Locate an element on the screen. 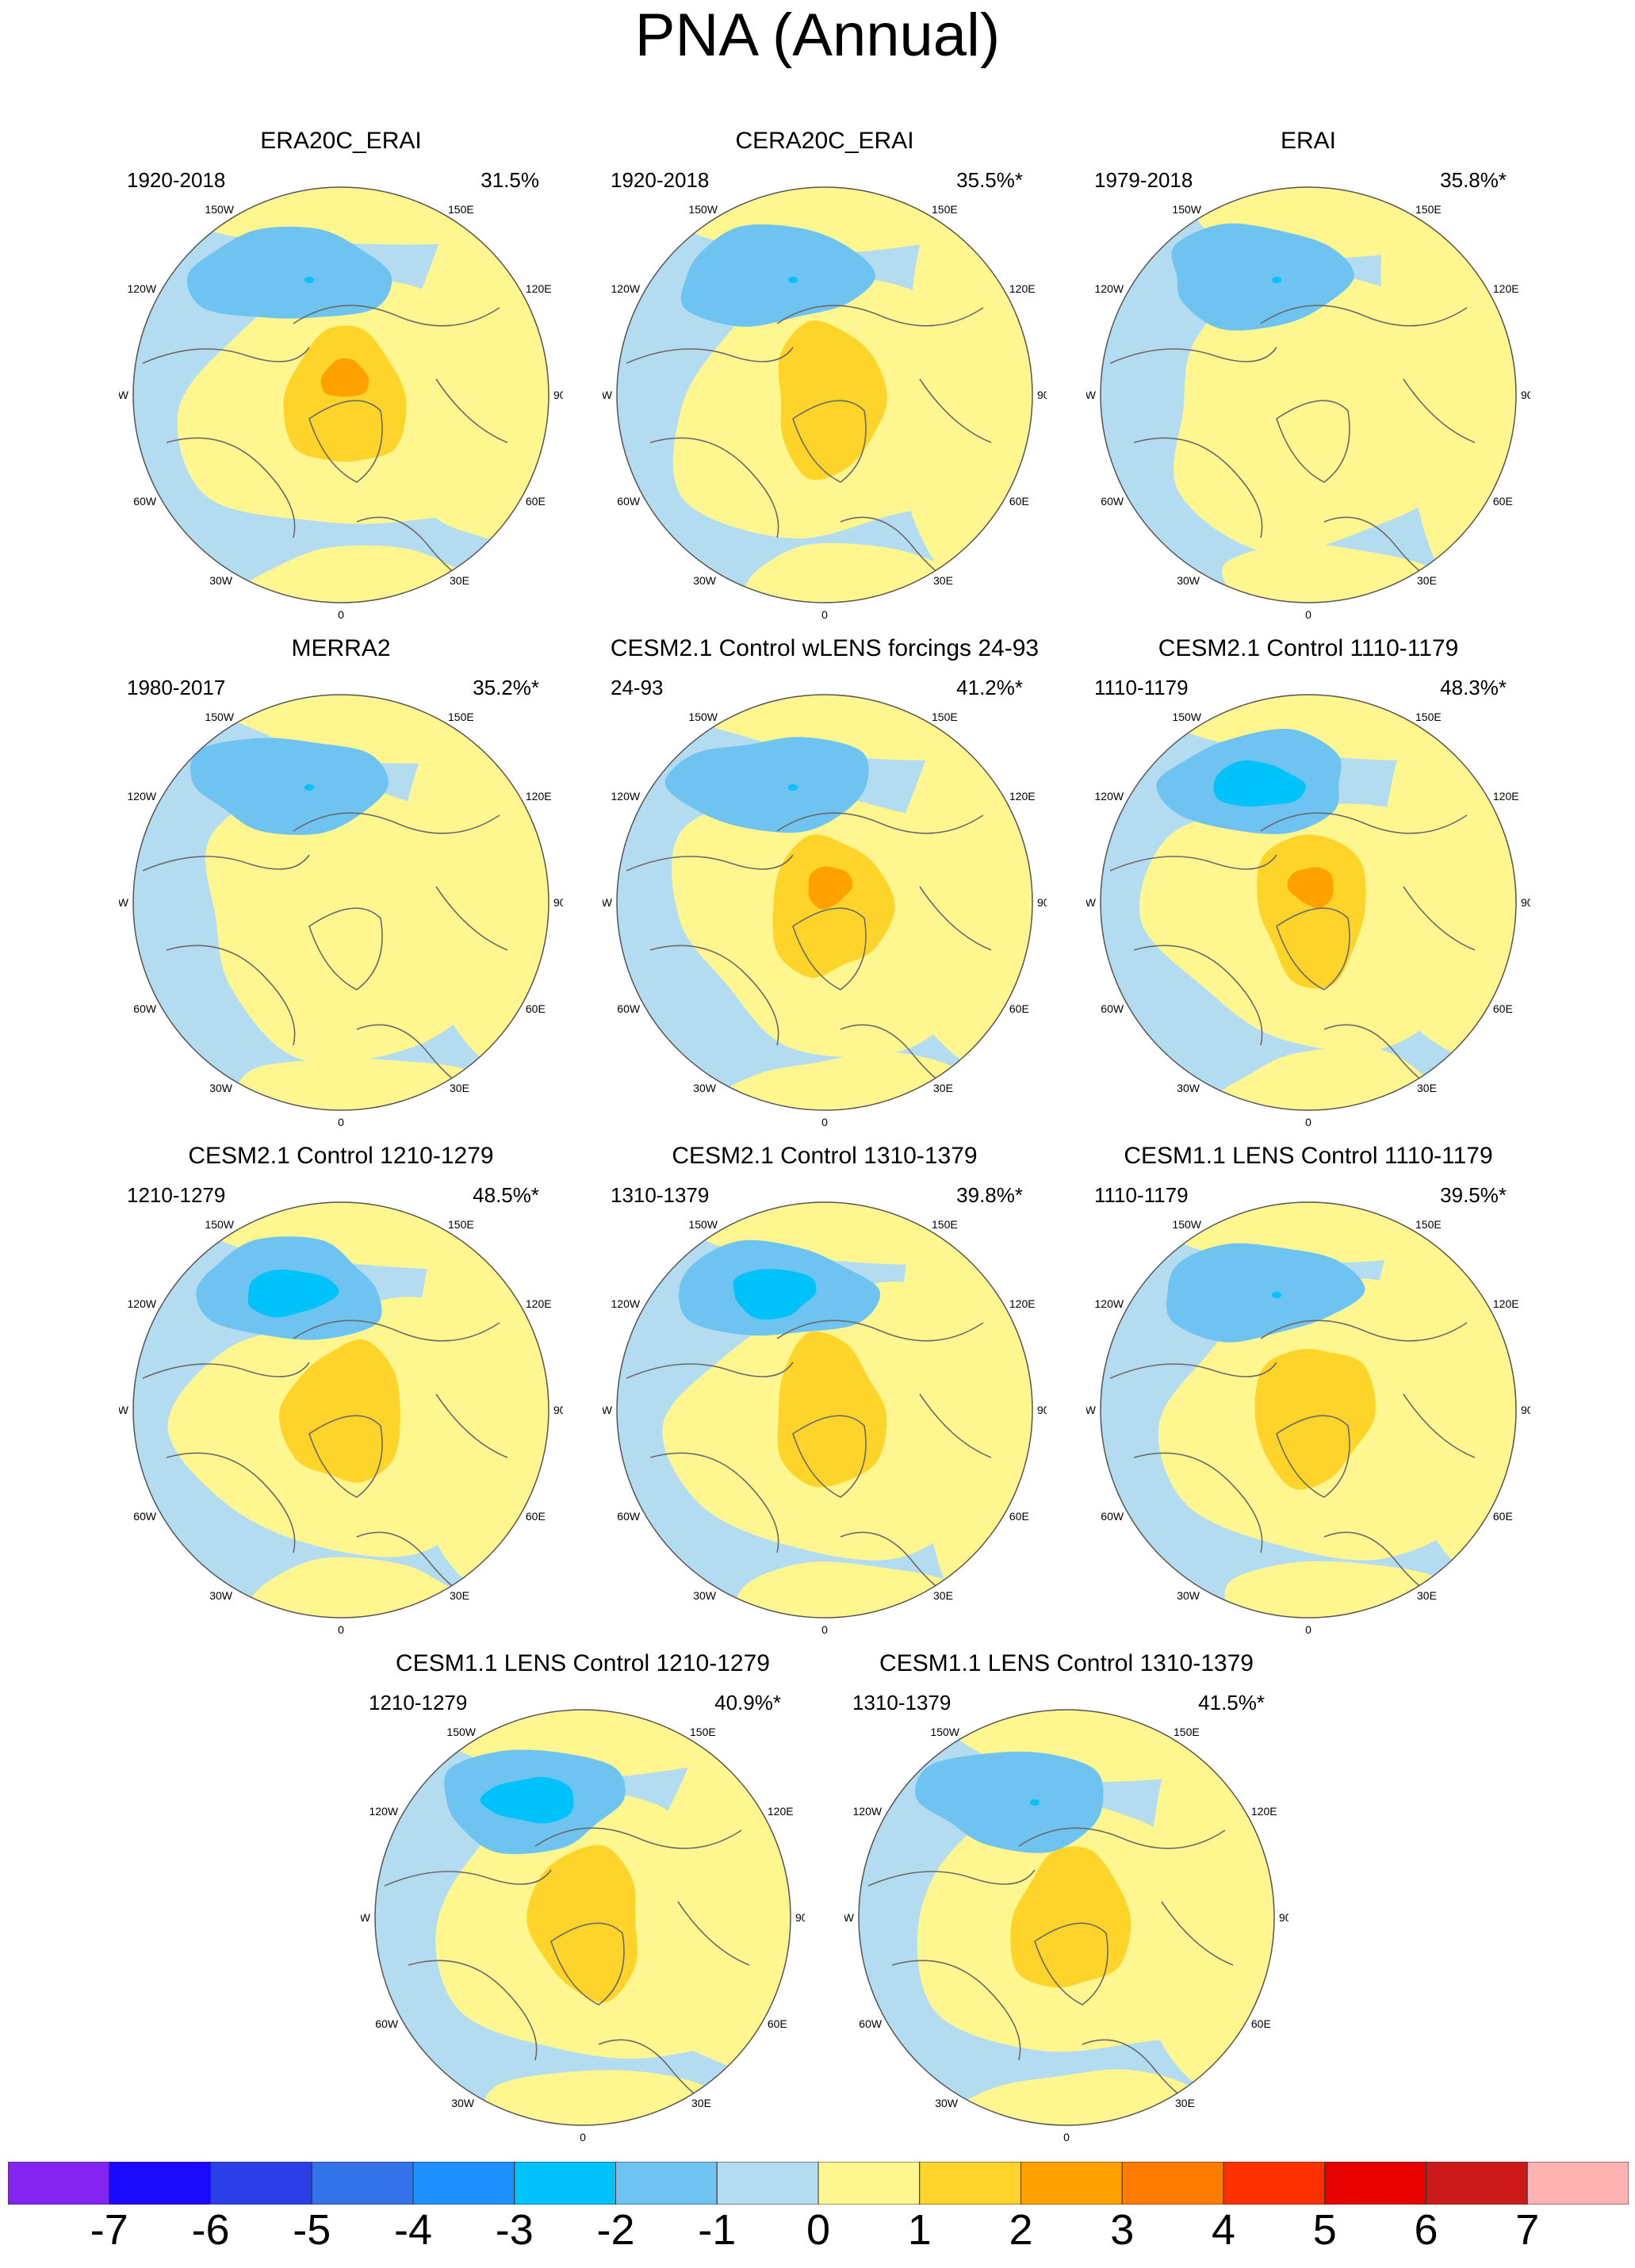 This screenshot has height=2268, width=1635. colorbar-tick-label: -6 is located at coordinates (211, 2230).